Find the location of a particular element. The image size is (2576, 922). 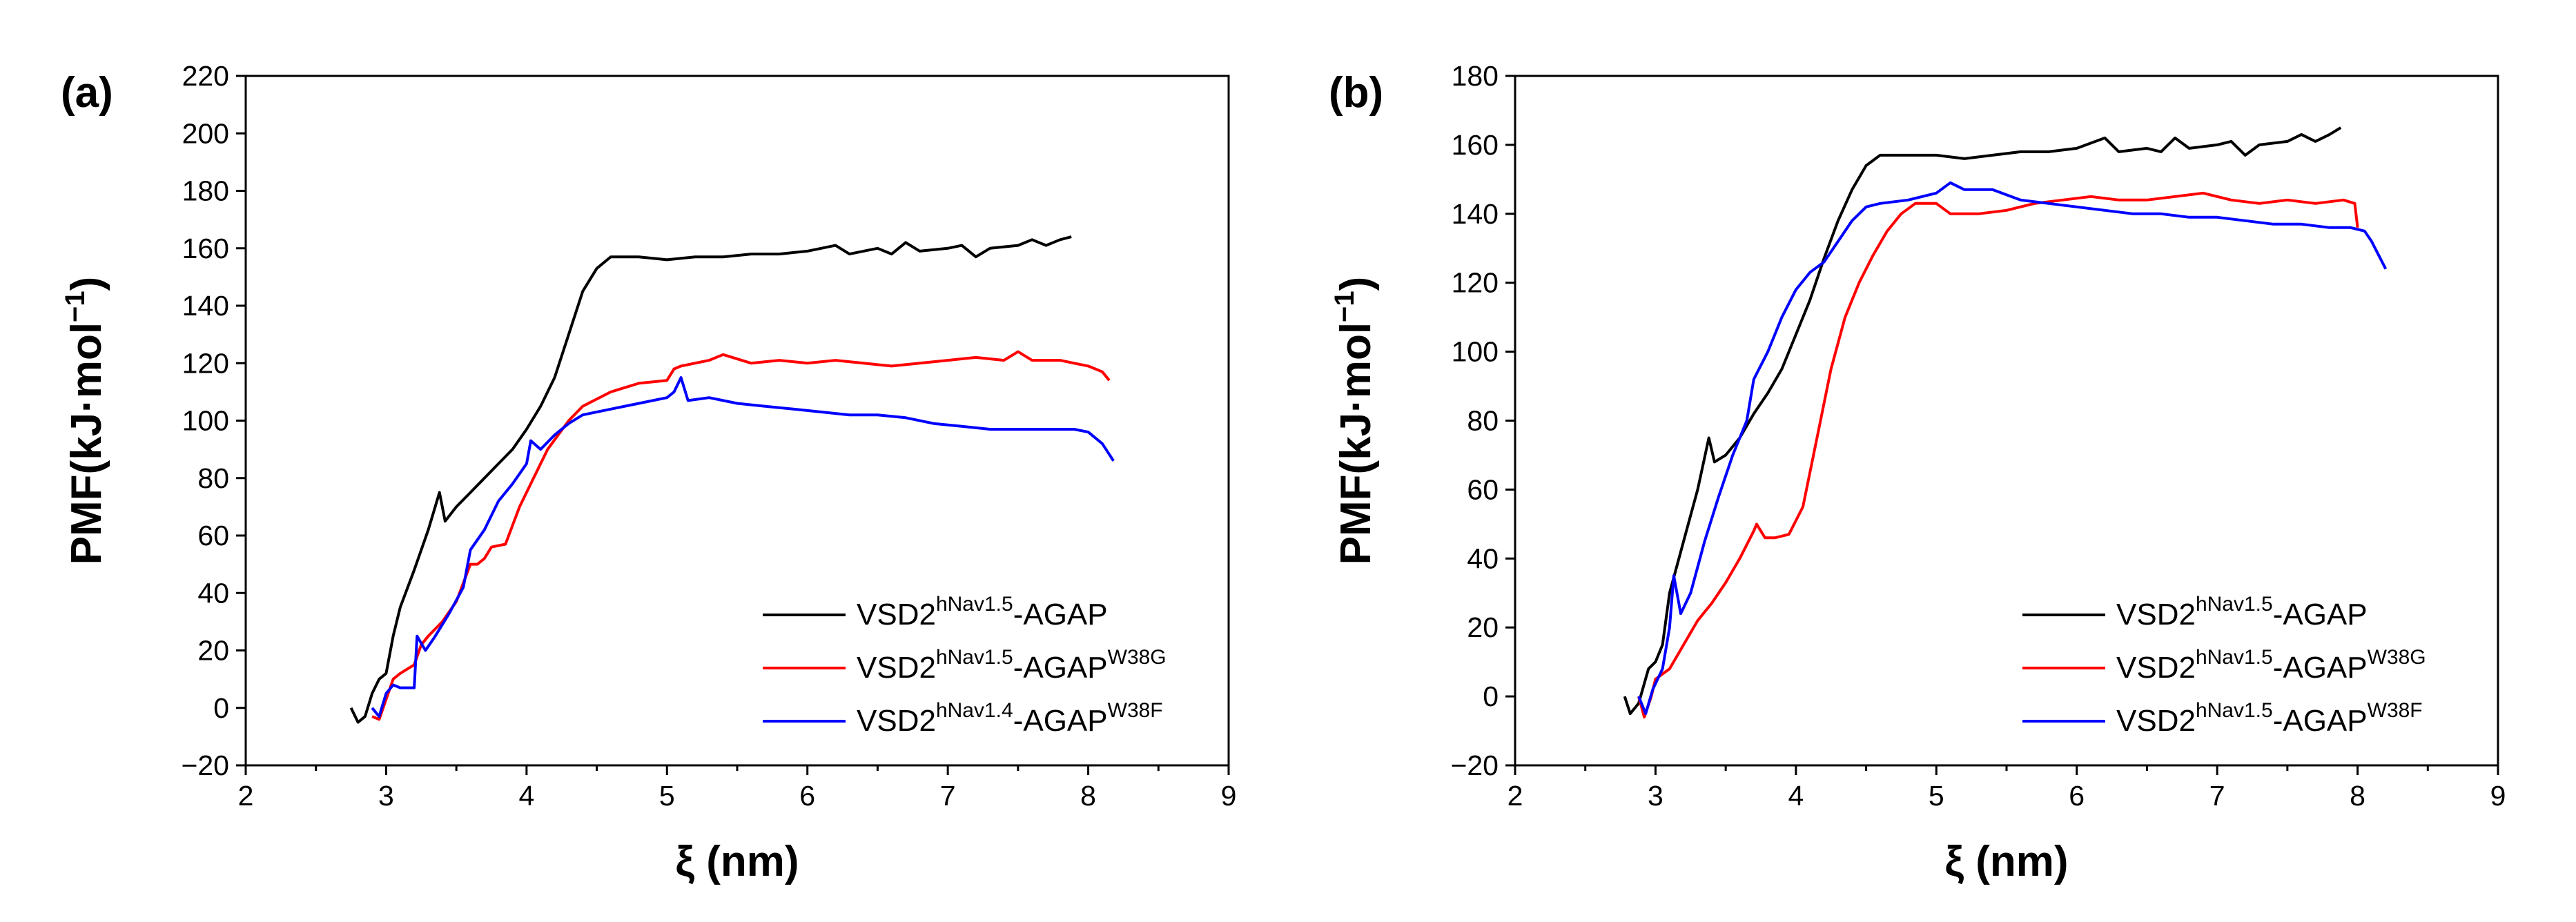

panel-label: (b) is located at coordinates (1356, 93).